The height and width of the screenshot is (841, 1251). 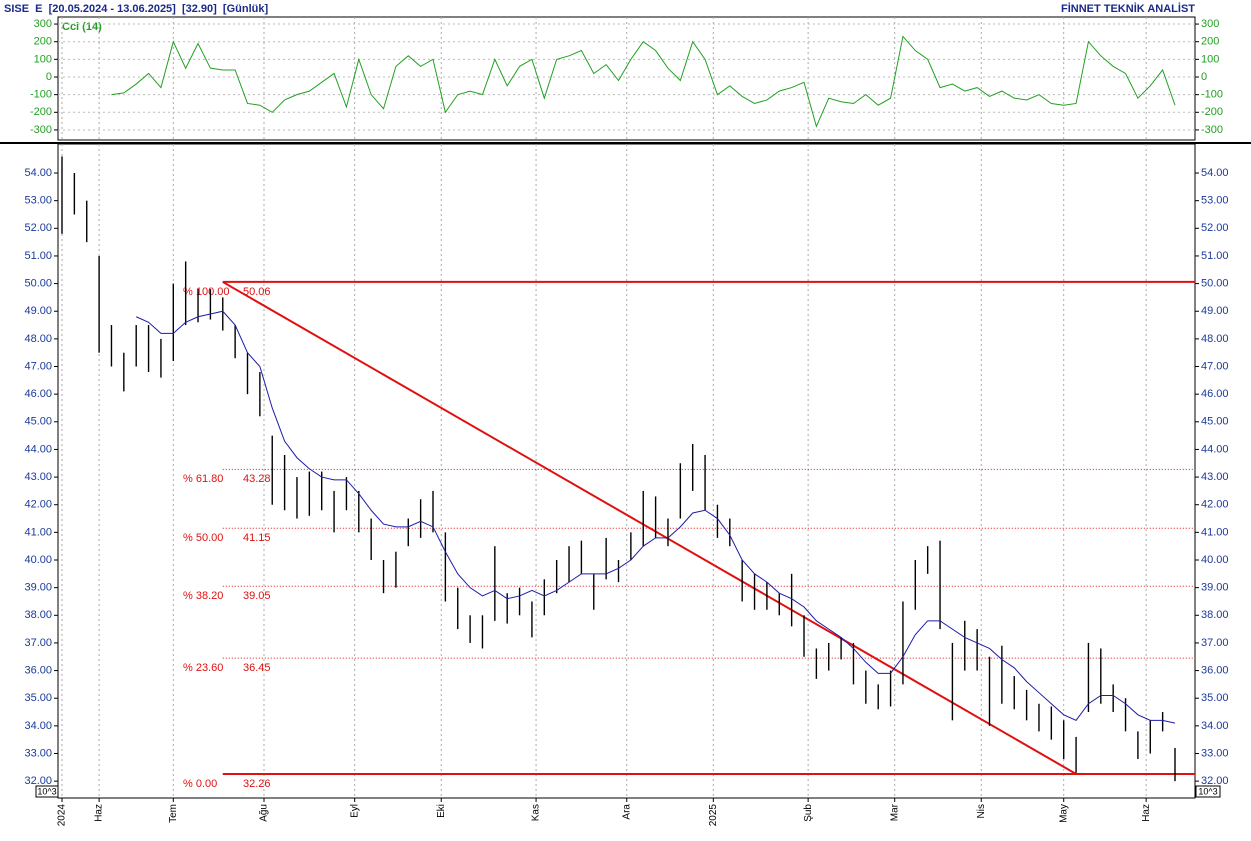 What do you see at coordinates (173, 813) in the screenshot?
I see `x-tick-label: Tem` at bounding box center [173, 813].